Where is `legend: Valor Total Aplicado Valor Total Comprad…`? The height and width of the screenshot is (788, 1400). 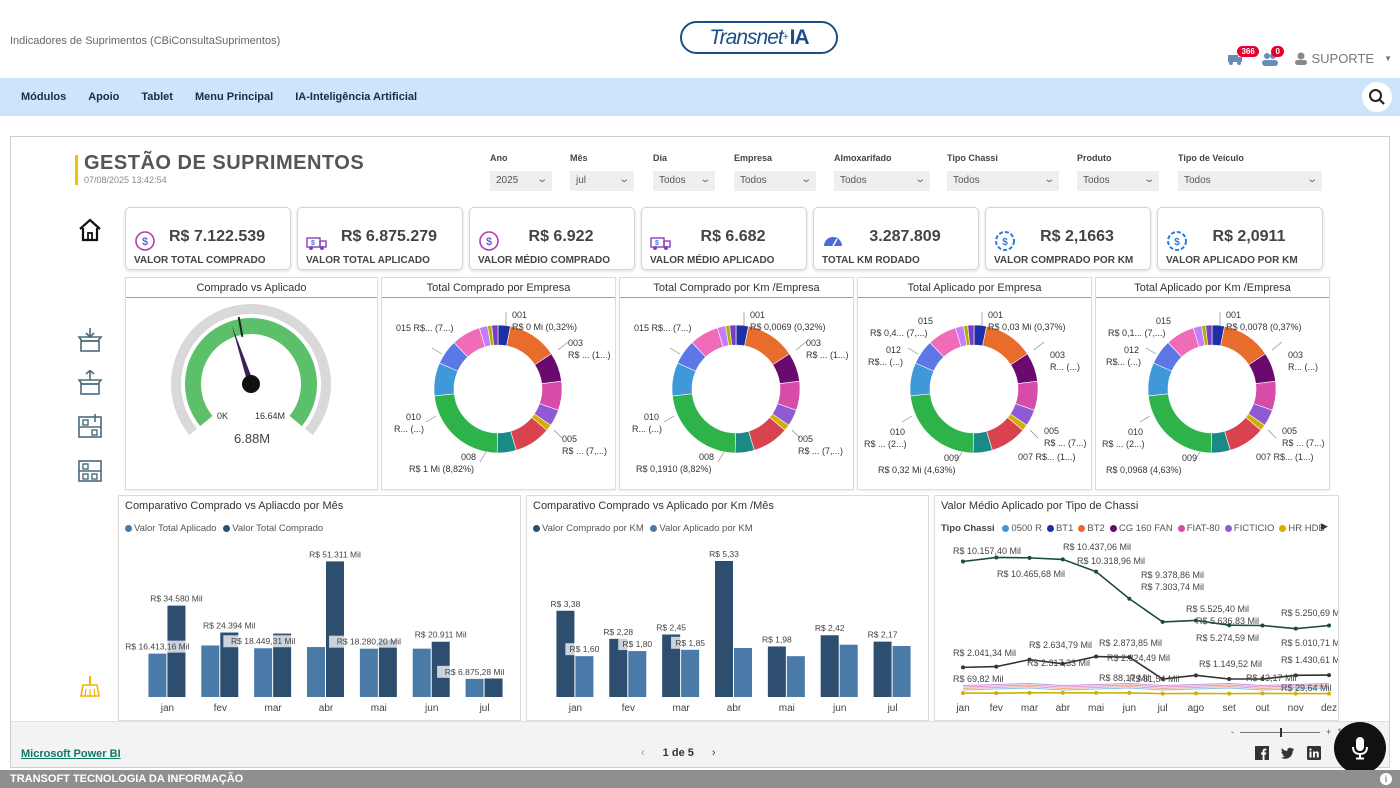
legend: Valor Total Aplicado Valor Total Comprad… is located at coordinates (224, 528).